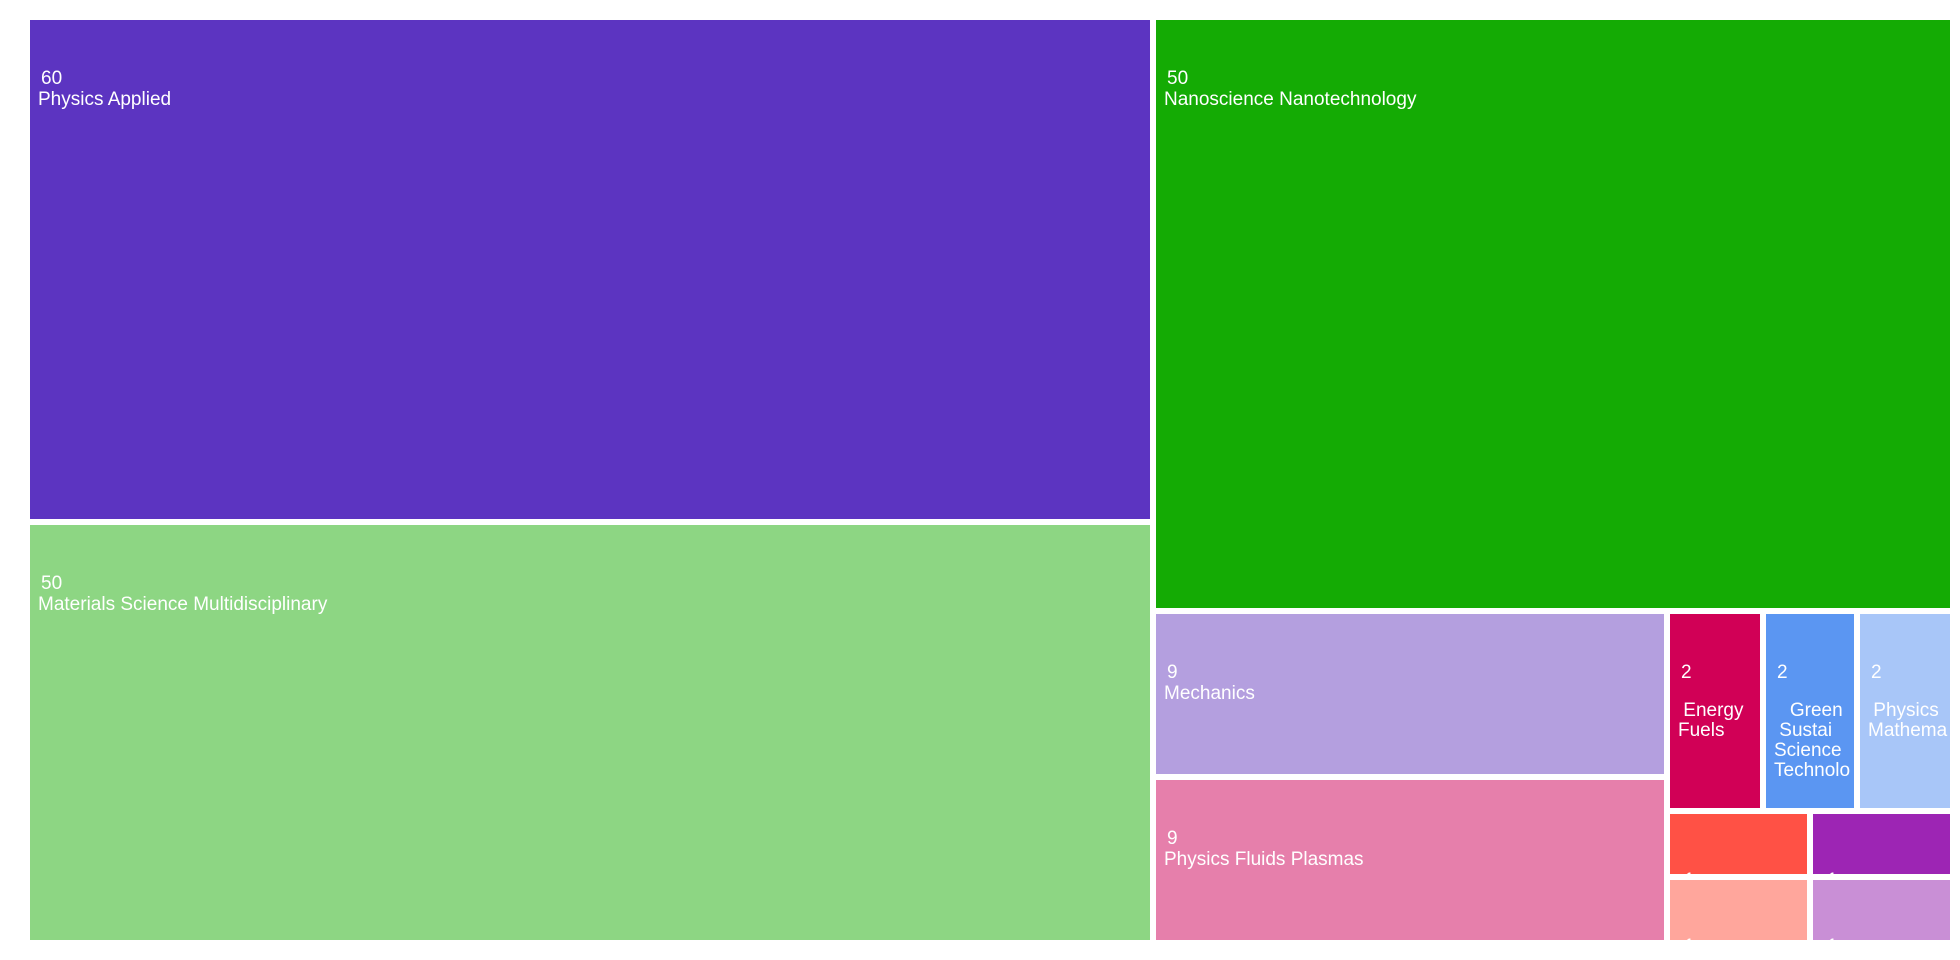 Image resolution: width=1960 pixels, height=960 pixels. What do you see at coordinates (1908, 720) in the screenshot?
I see `tile-label: Physics Mathema` at bounding box center [1908, 720].